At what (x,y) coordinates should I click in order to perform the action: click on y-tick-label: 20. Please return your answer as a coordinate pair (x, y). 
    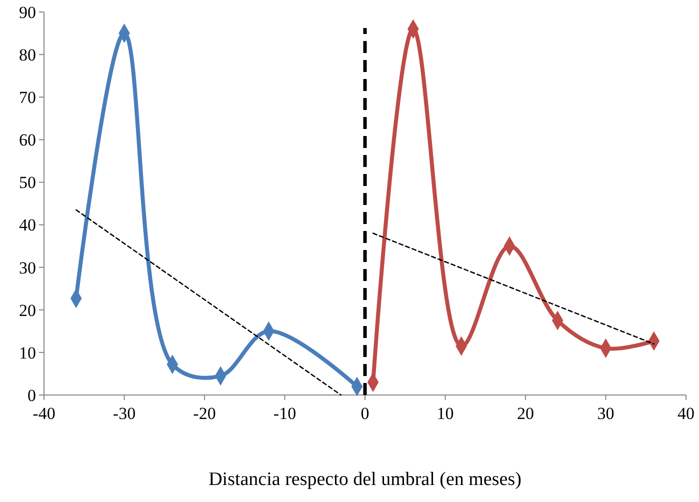
    Looking at the image, I should click on (27, 310).